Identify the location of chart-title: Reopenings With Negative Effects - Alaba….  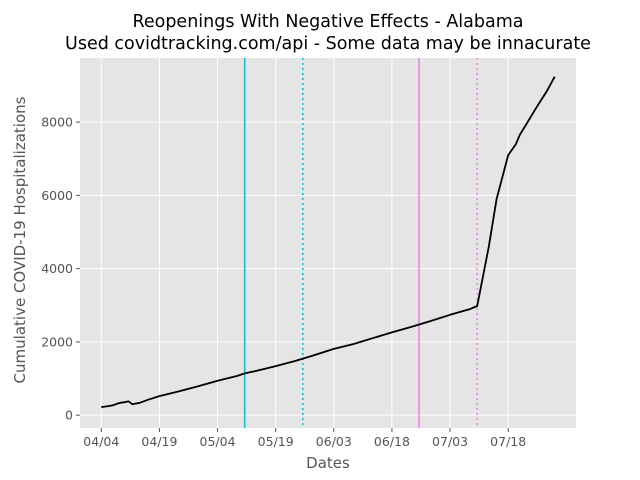
(327, 22).